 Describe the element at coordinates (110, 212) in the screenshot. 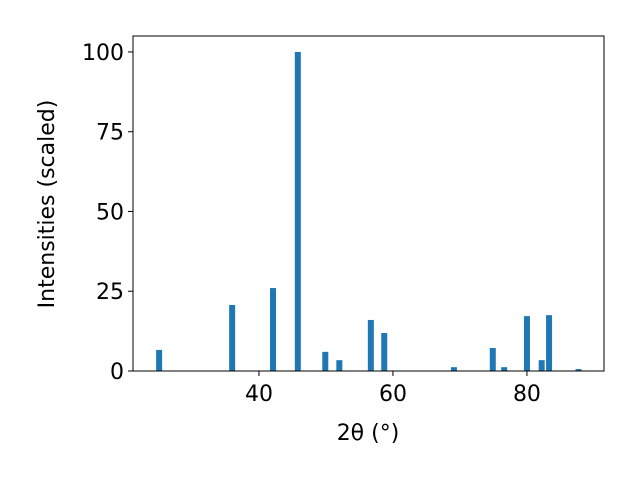

I see `y-tick-label: 50` at that location.